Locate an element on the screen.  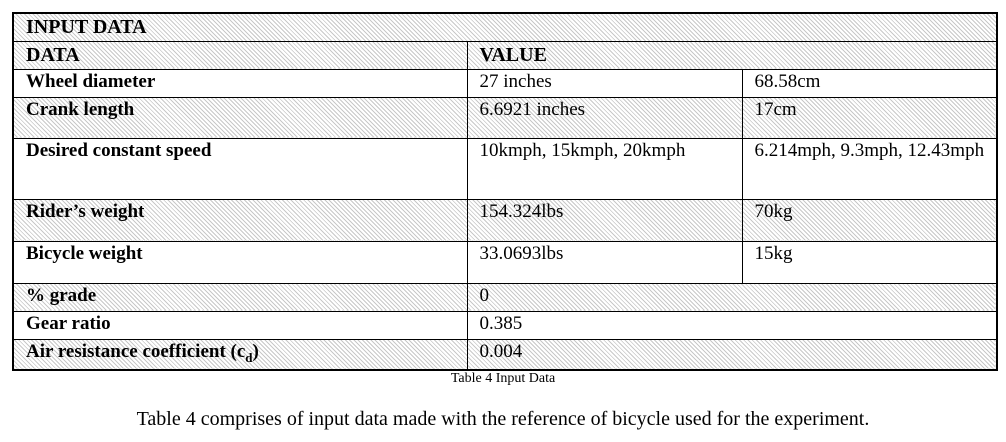
title-row: INPUT DATA is located at coordinates (505, 27).